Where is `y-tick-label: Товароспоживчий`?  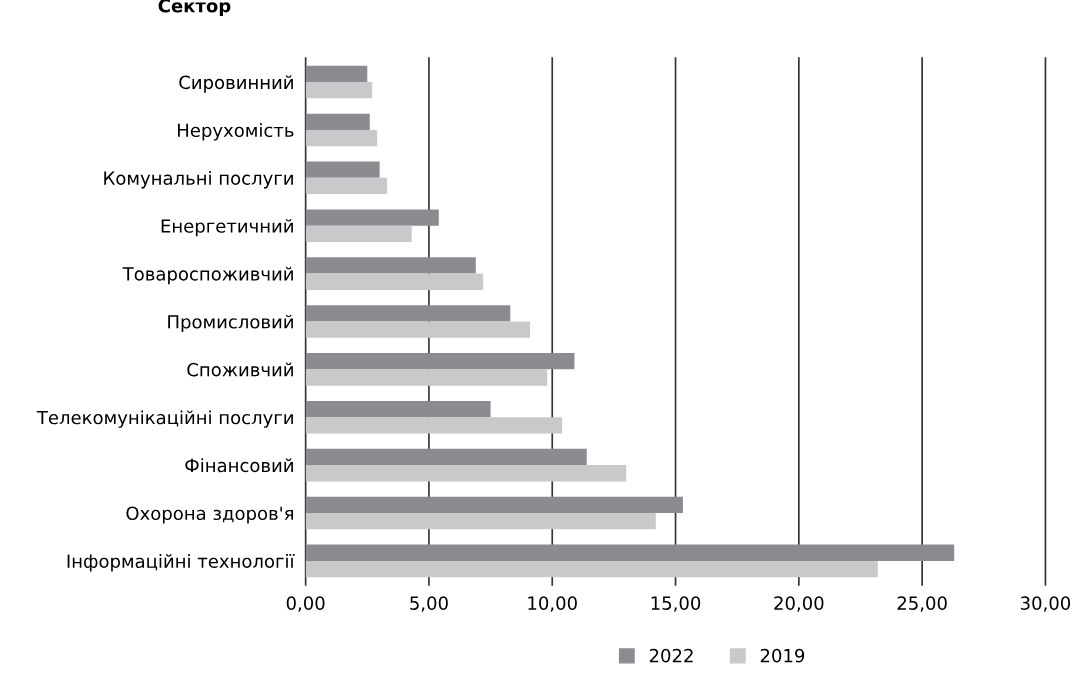 y-tick-label: Товароспоживчий is located at coordinates (207, 275).